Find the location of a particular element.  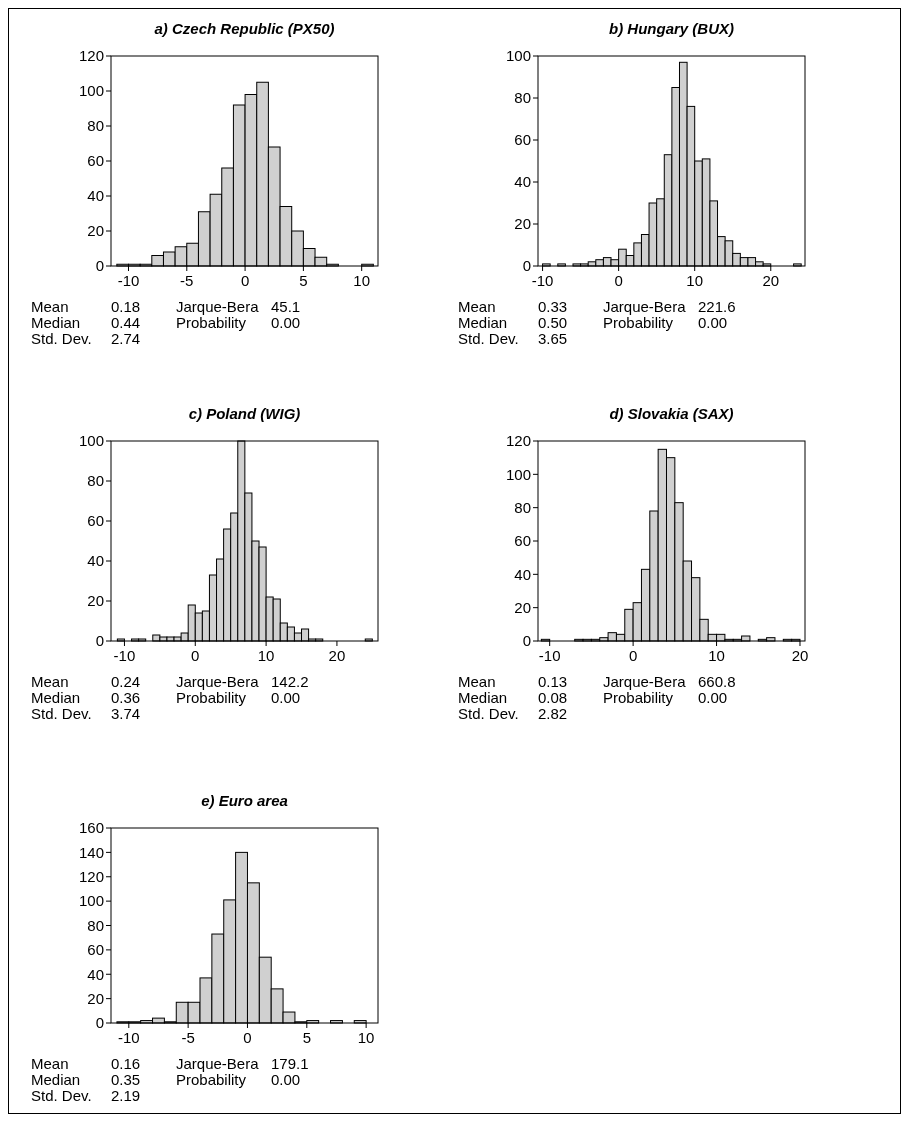

text: 0.35 is located at coordinates (126, 1079).